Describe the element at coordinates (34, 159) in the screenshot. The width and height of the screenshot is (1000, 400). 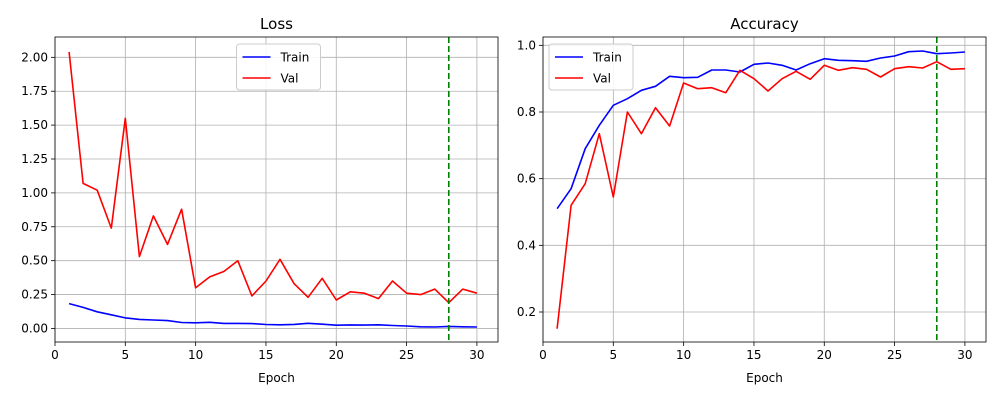
I see `y-tick-label: 1.25` at that location.